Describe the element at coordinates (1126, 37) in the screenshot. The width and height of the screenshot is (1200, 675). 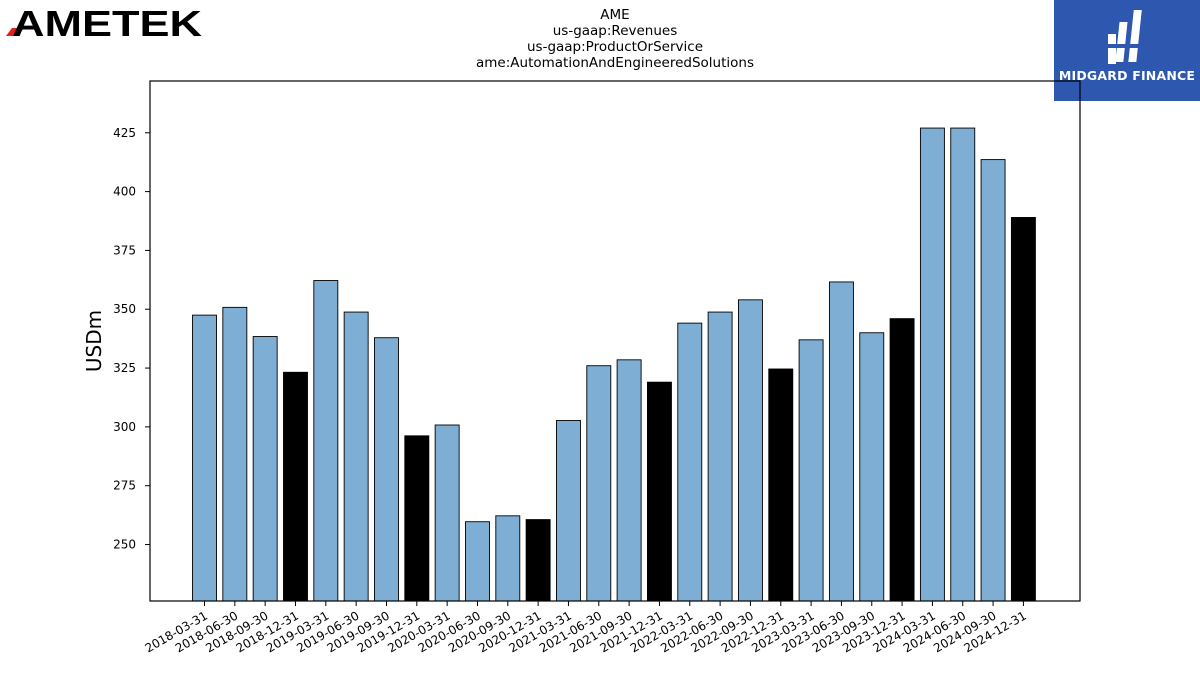
I see `midgard-mark-icon` at that location.